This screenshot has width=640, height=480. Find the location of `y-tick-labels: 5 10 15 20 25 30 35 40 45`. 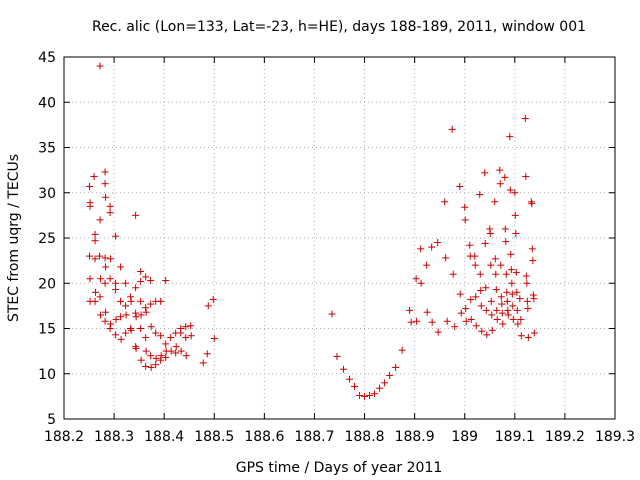

y-tick-labels: 5 10 15 20 25 30 35 40 45 is located at coordinates (47, 239).